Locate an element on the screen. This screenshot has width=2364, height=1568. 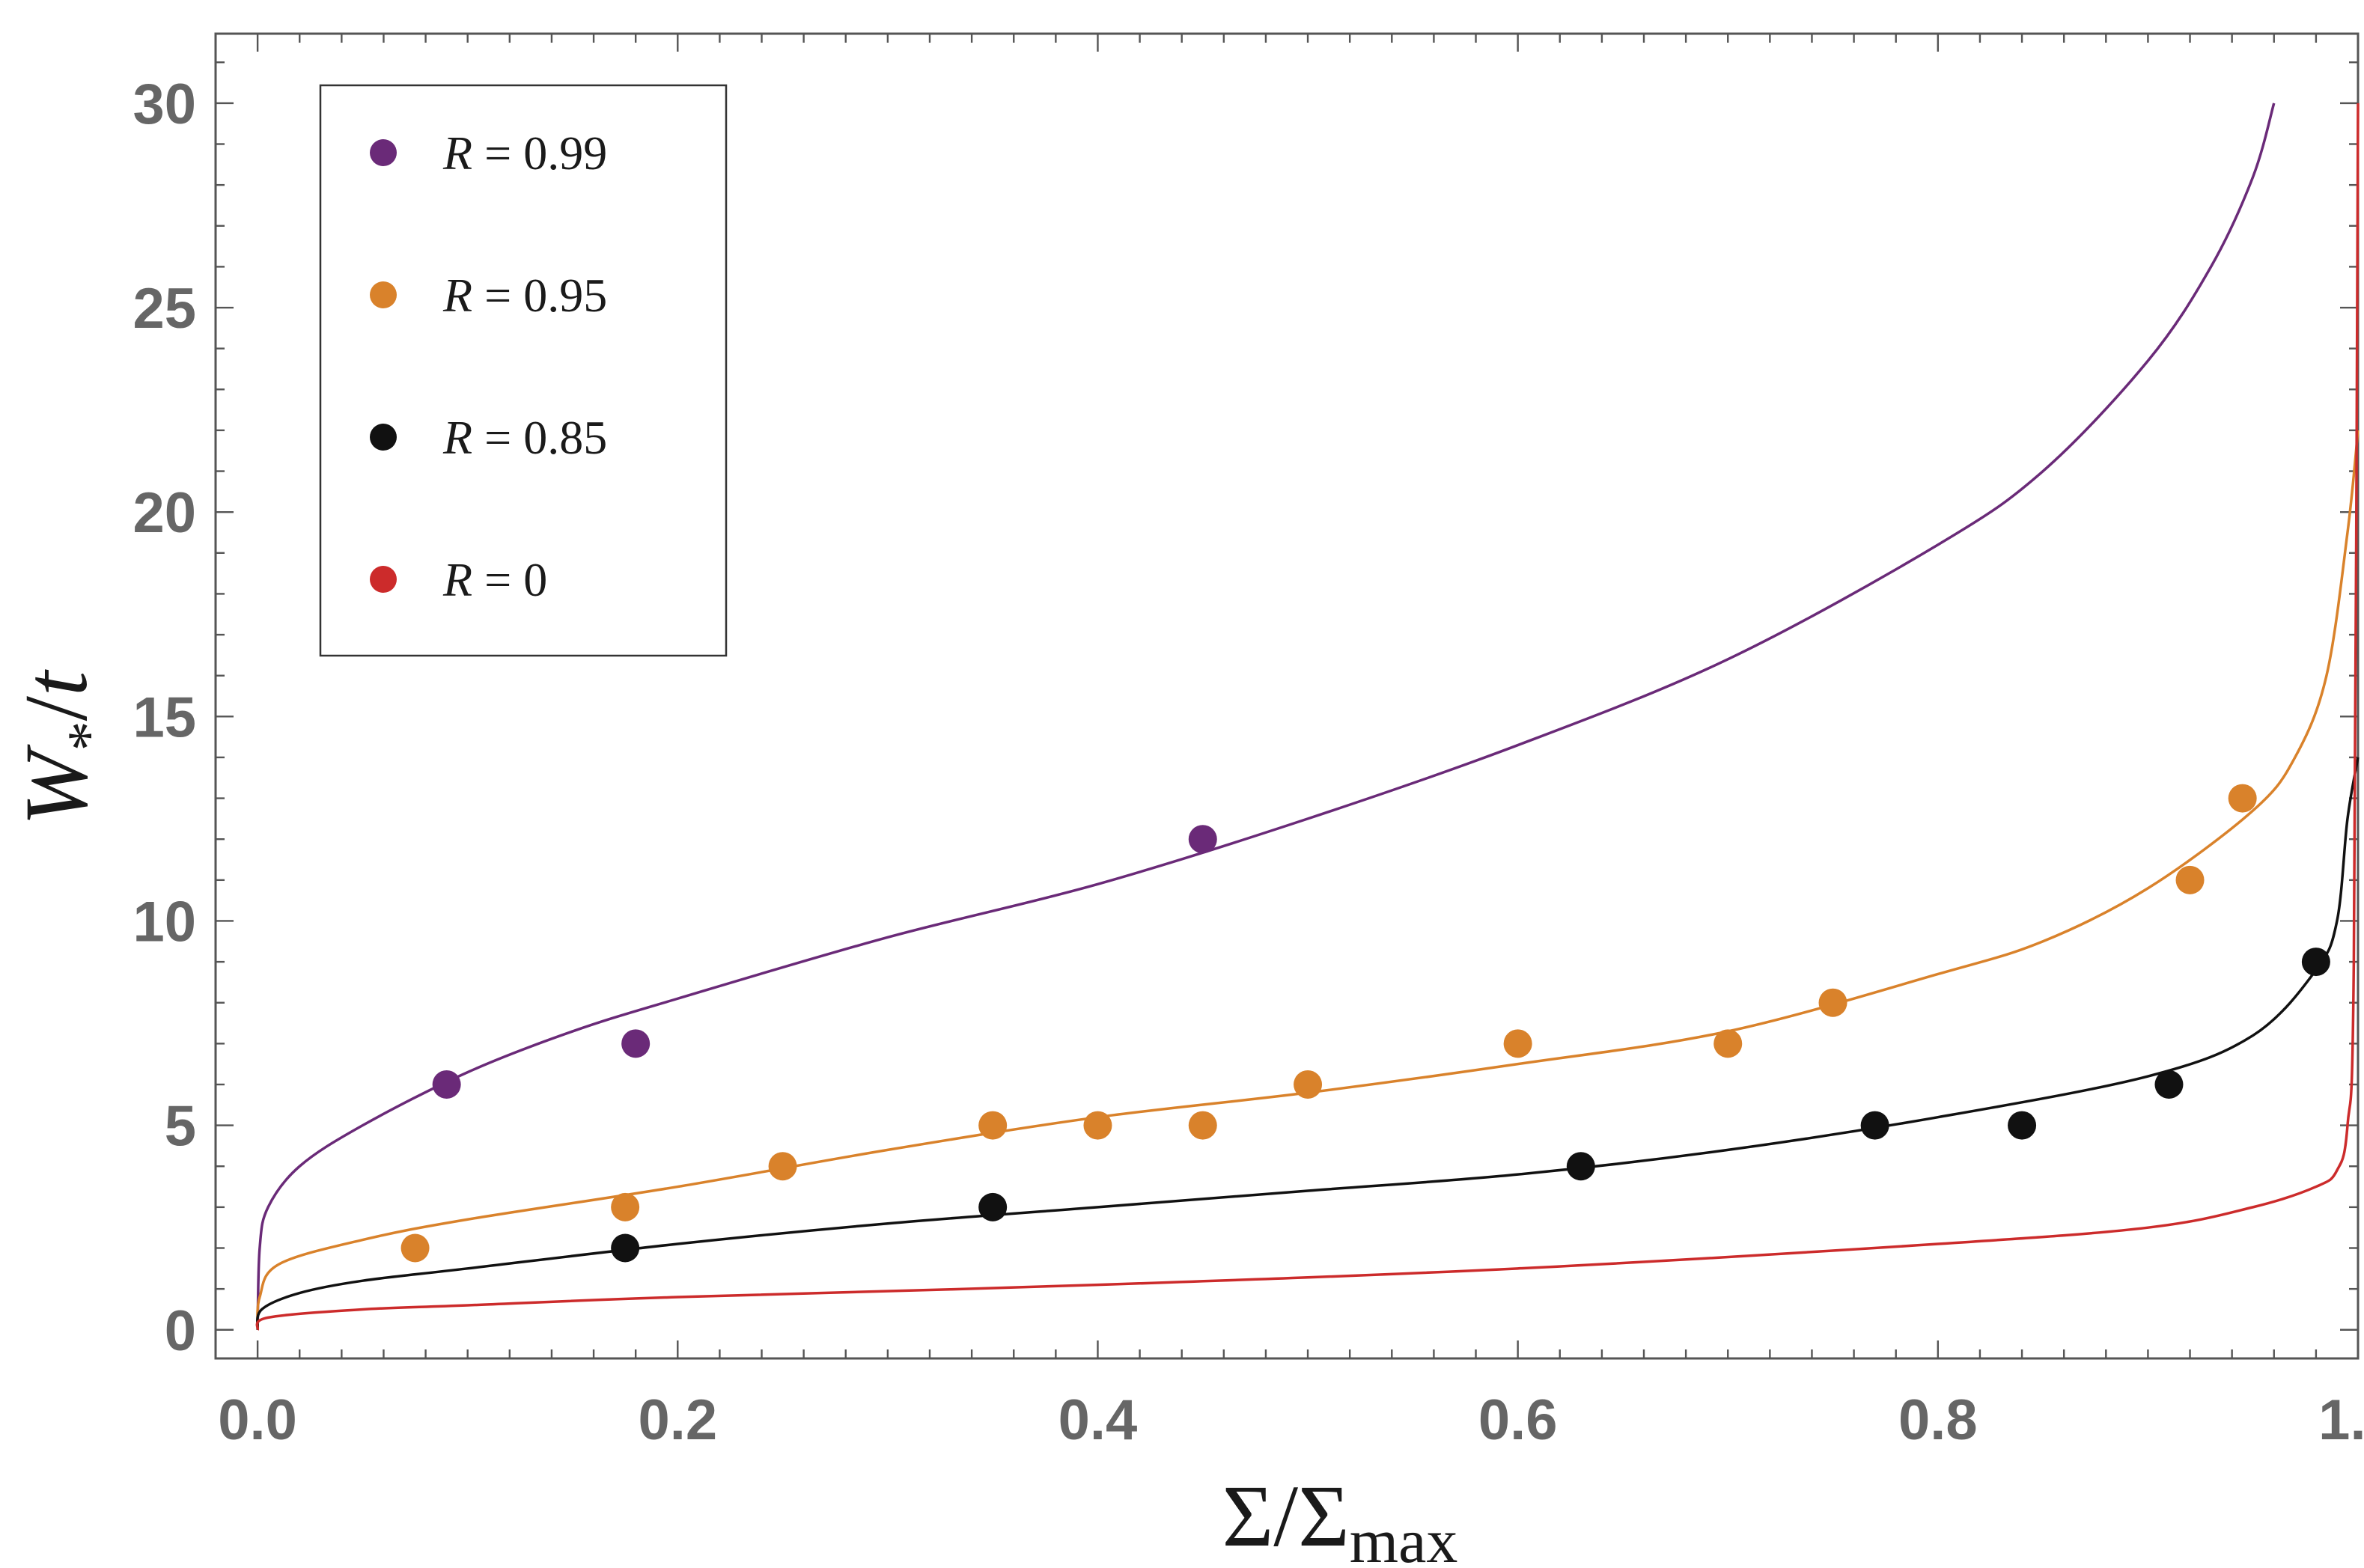
y-tick-label: 15 is located at coordinates (164, 717).